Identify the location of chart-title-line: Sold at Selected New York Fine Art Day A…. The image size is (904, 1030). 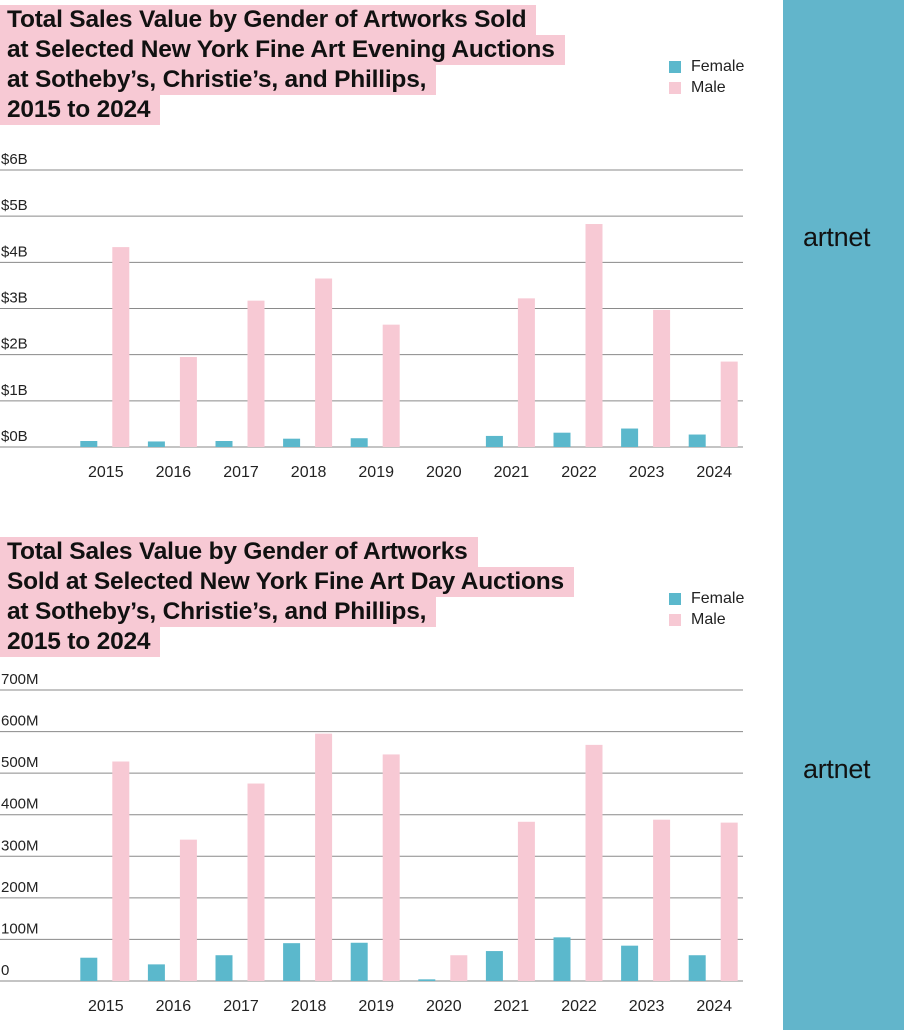
(287, 582).